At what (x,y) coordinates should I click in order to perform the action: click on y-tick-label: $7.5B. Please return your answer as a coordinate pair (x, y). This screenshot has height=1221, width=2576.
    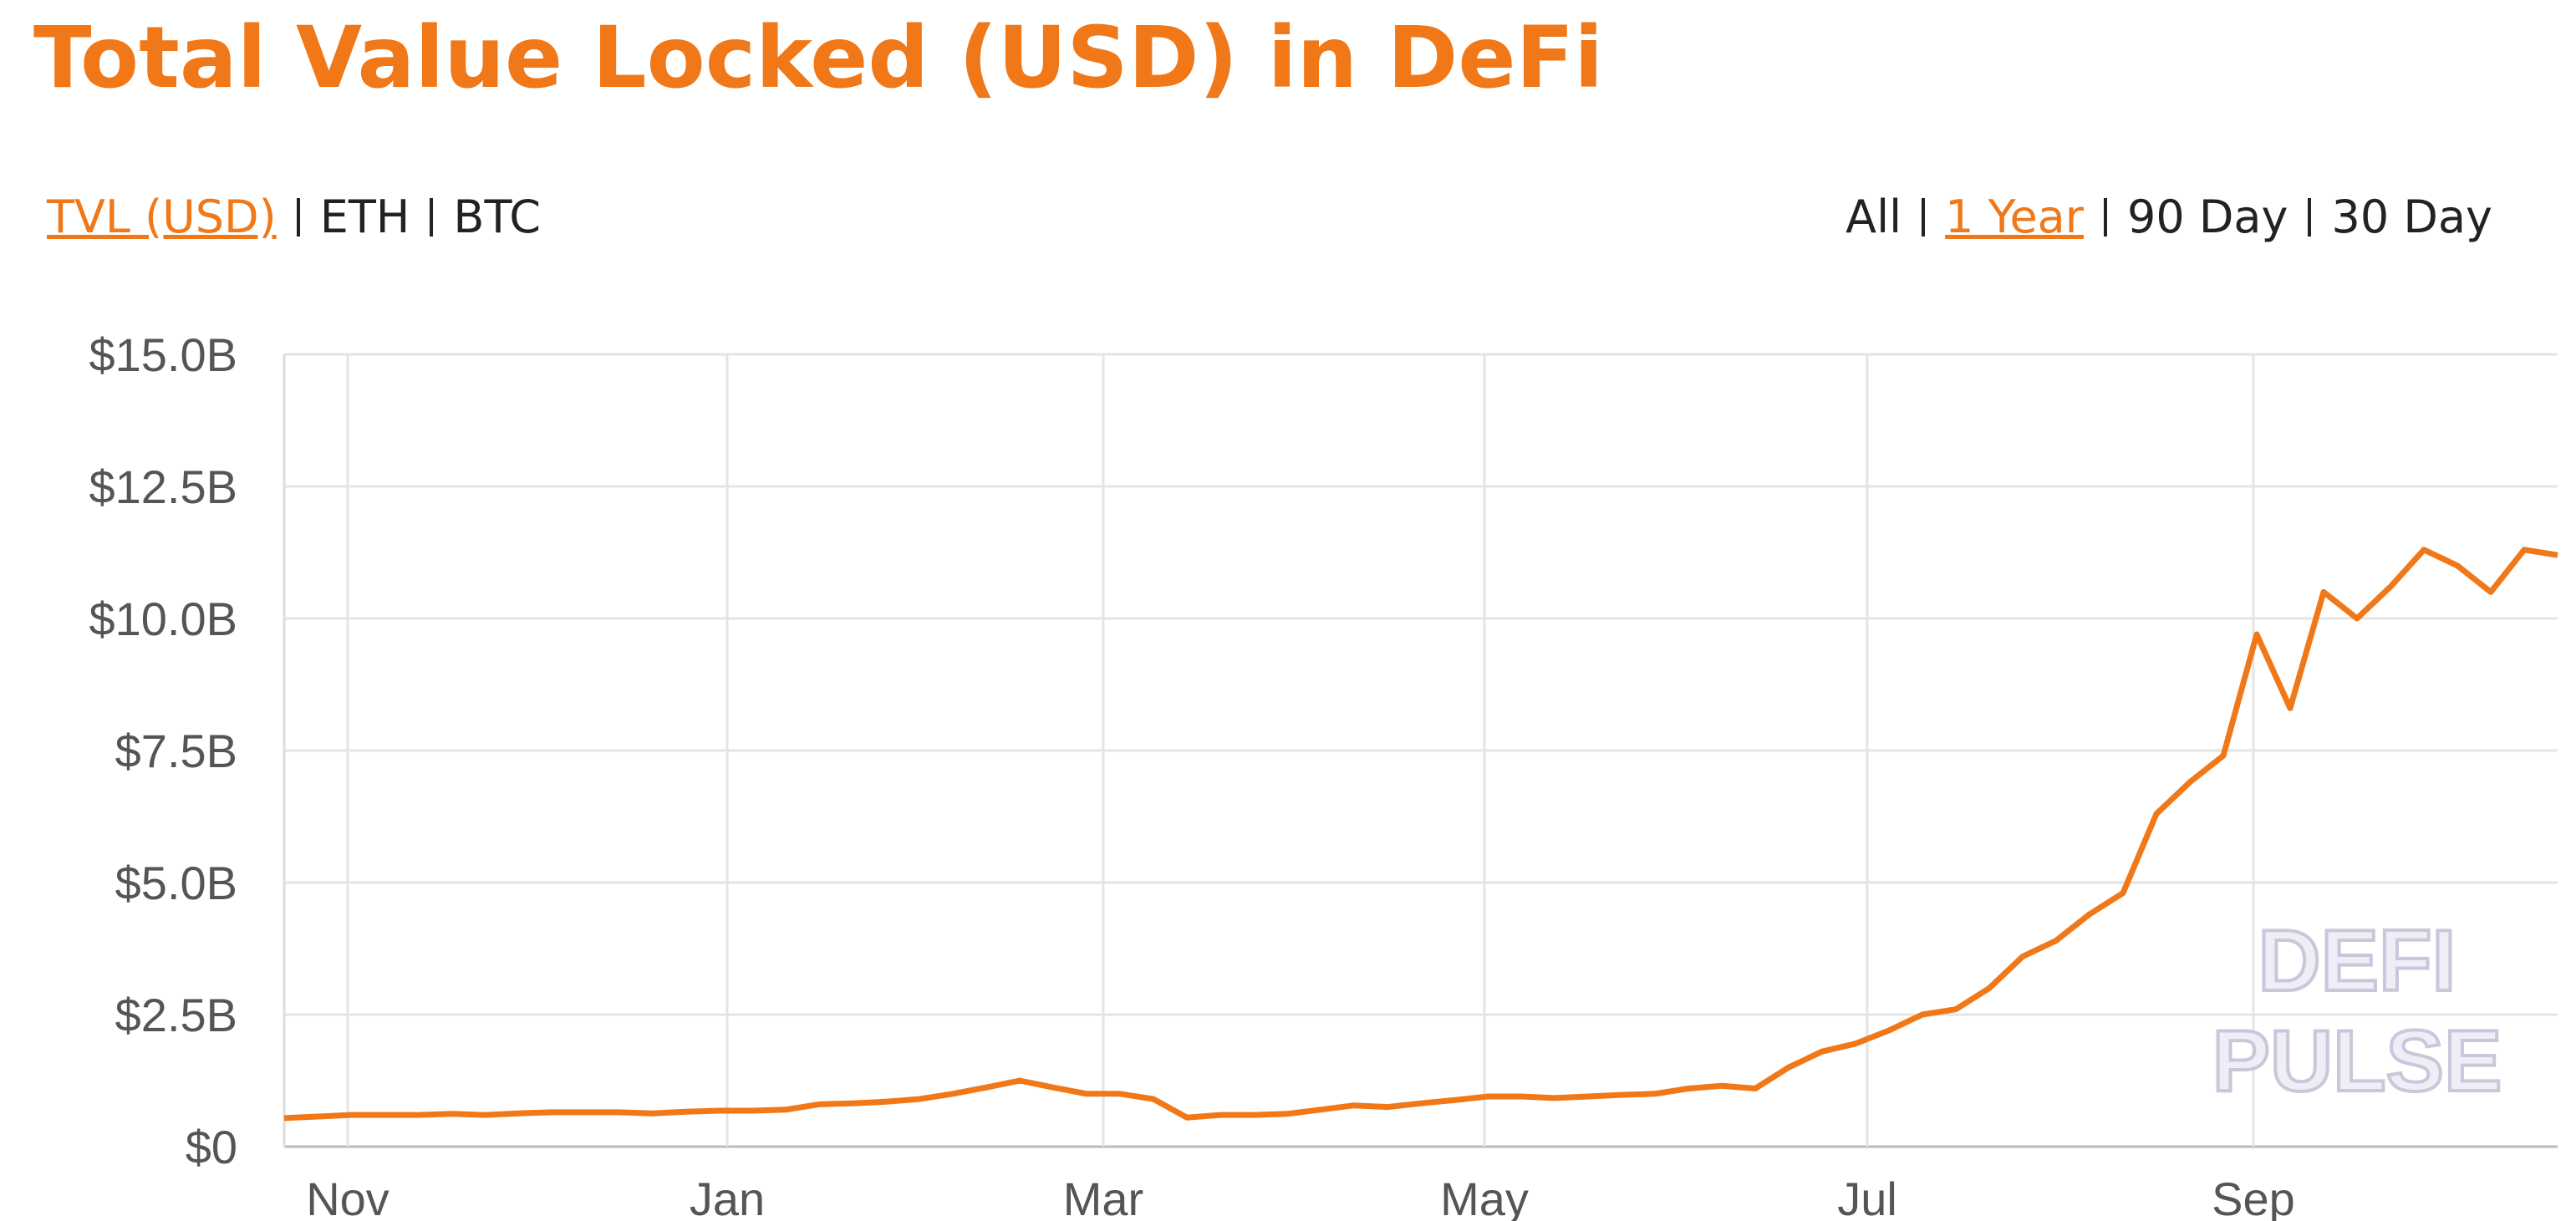
    Looking at the image, I should click on (176, 751).